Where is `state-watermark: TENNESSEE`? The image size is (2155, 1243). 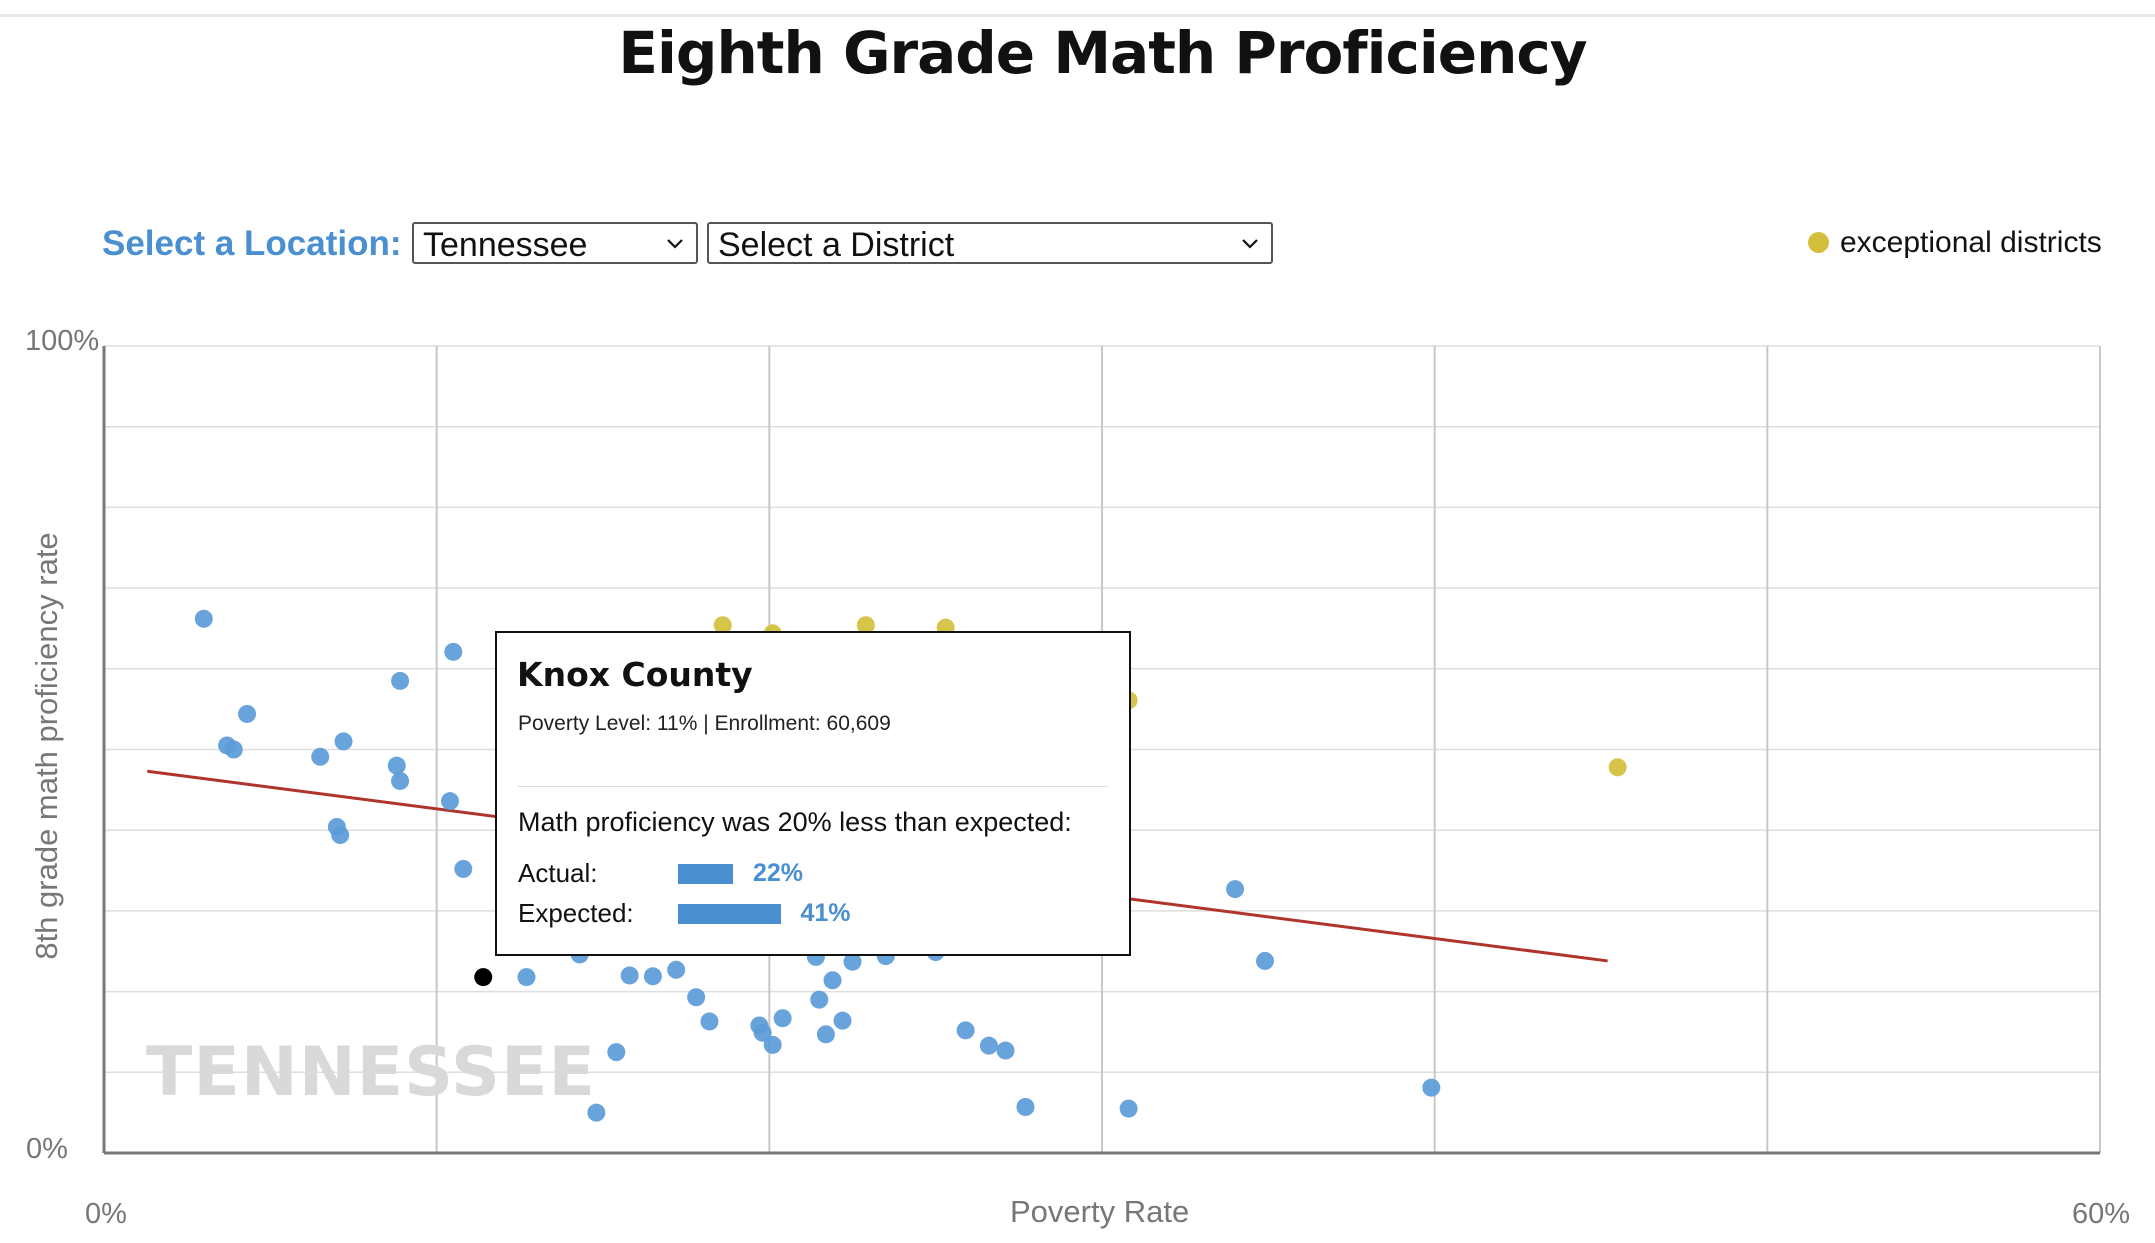 state-watermark: TENNESSEE is located at coordinates (371, 1072).